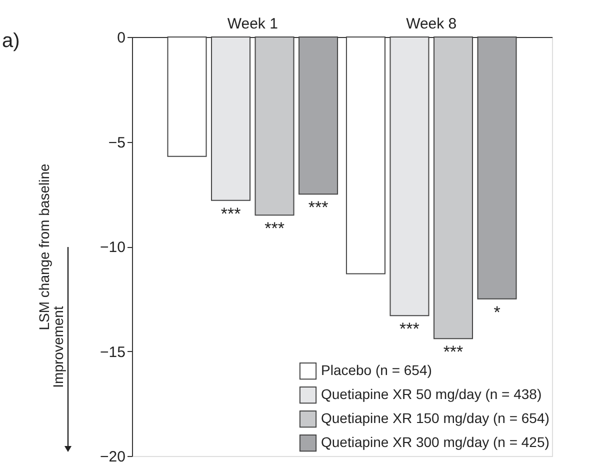  I want to click on data-label: *, so click(497, 312).